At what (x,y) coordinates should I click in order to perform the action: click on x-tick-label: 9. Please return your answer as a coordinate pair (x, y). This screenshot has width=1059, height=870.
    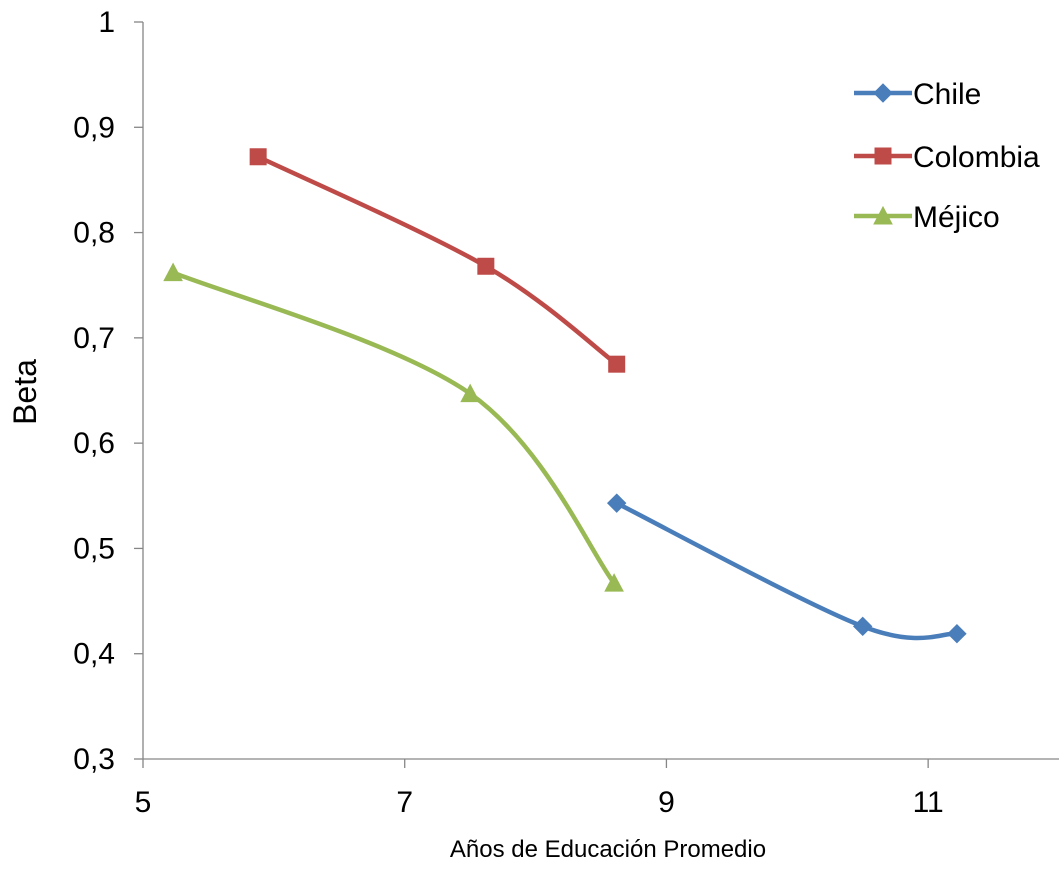
    Looking at the image, I should click on (666, 802).